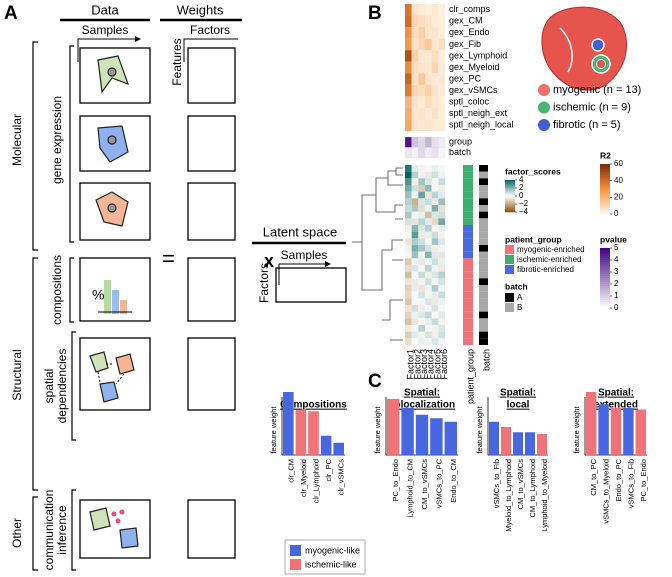  Describe the element at coordinates (584, 48) in the screenshot. I see `heart-icon` at that location.